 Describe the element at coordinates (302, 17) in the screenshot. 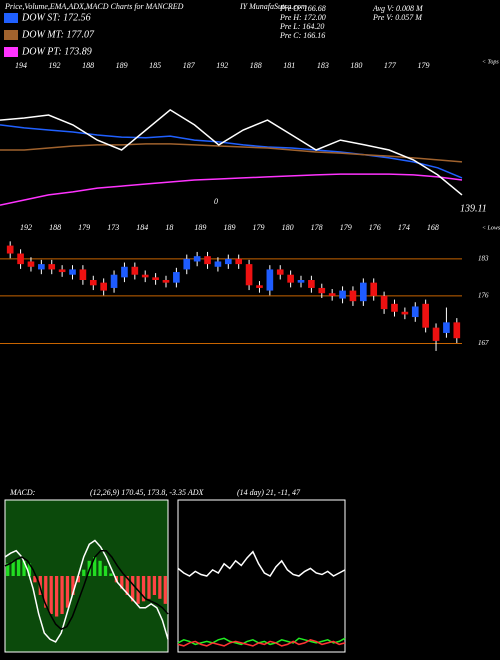

I see `stat: Pre H: 172.00` at that location.